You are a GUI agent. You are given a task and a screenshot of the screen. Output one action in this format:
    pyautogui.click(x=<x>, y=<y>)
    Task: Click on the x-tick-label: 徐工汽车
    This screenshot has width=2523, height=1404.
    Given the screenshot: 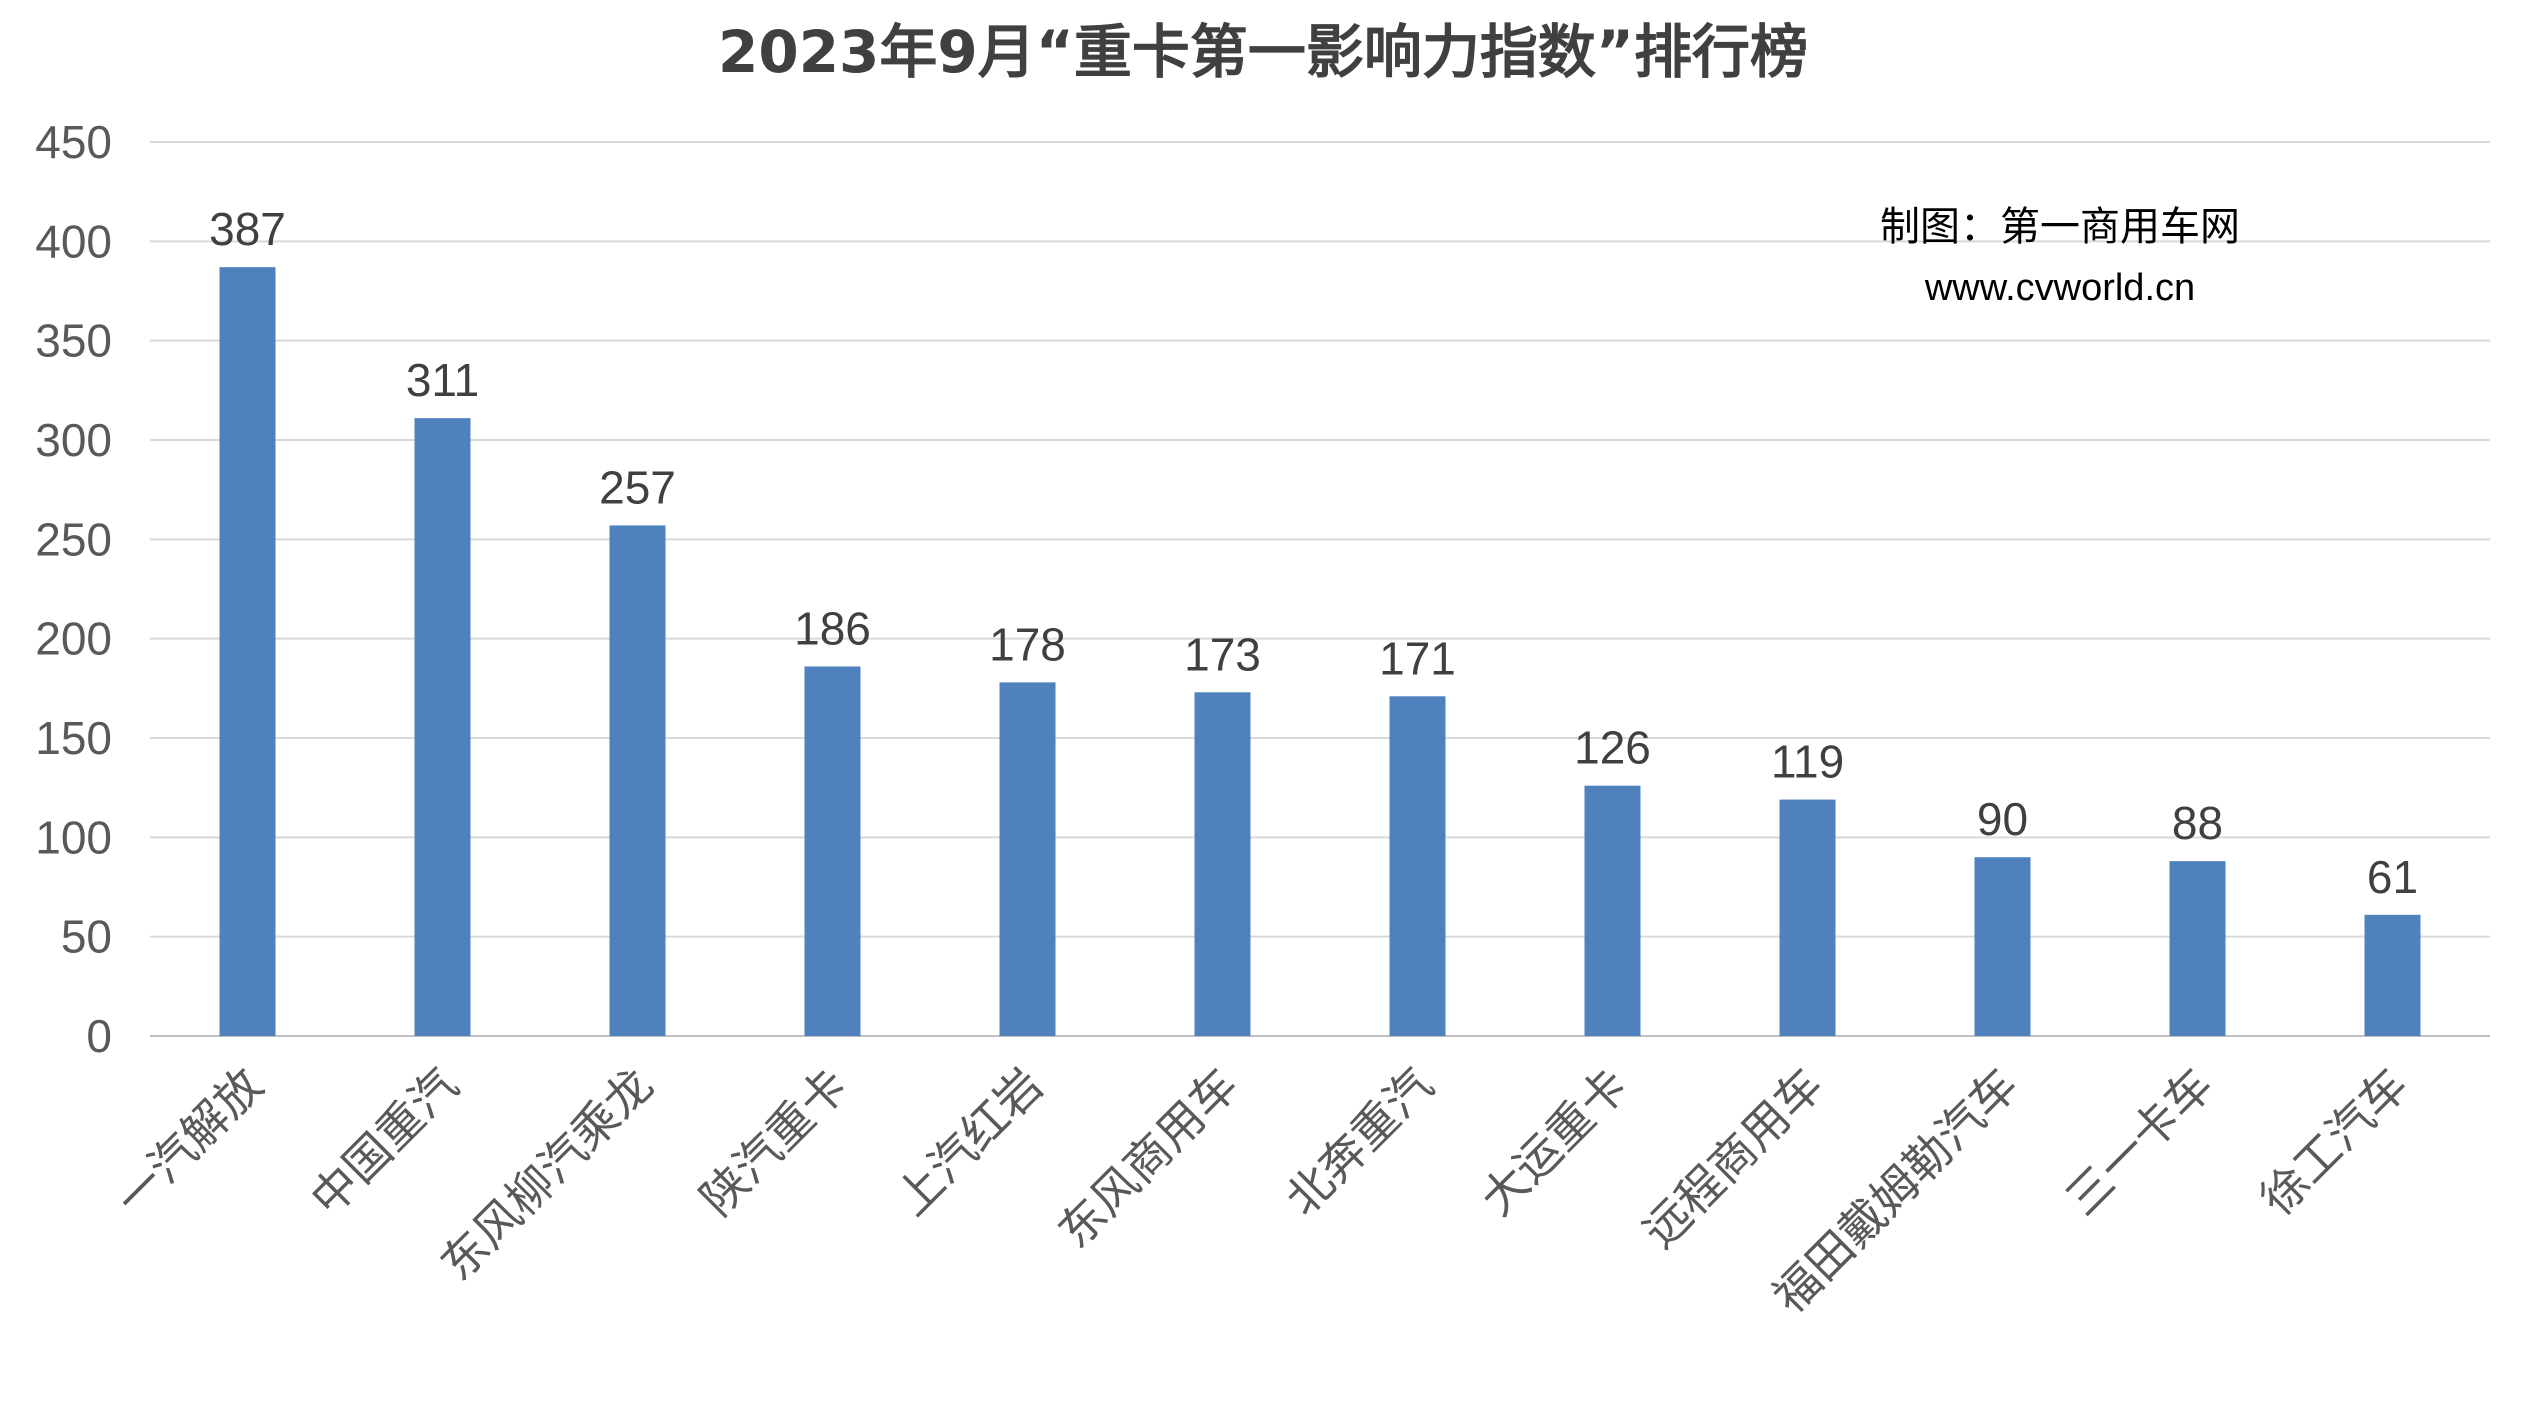 What is the action you would take?
    pyautogui.click(x=2334, y=1142)
    